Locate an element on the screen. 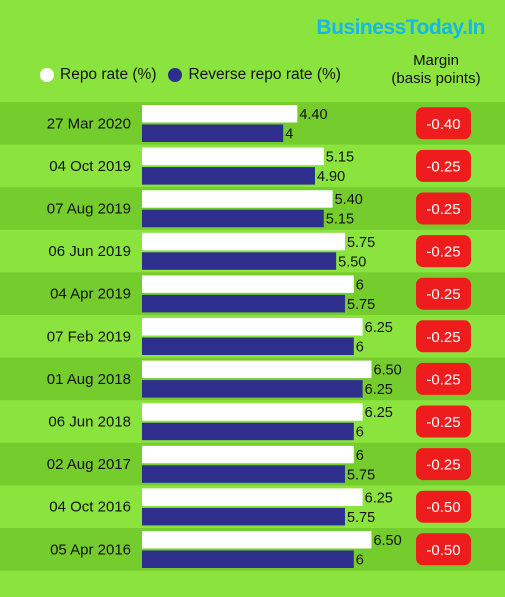  repo-value-label: 5.75 is located at coordinates (361, 243).